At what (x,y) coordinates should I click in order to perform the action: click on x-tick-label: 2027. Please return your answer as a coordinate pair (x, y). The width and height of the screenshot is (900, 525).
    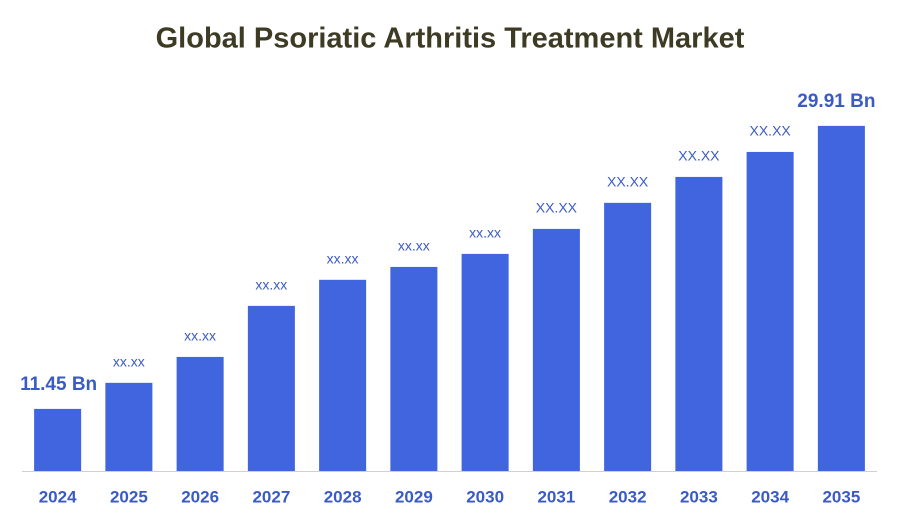
    Looking at the image, I should click on (271, 496).